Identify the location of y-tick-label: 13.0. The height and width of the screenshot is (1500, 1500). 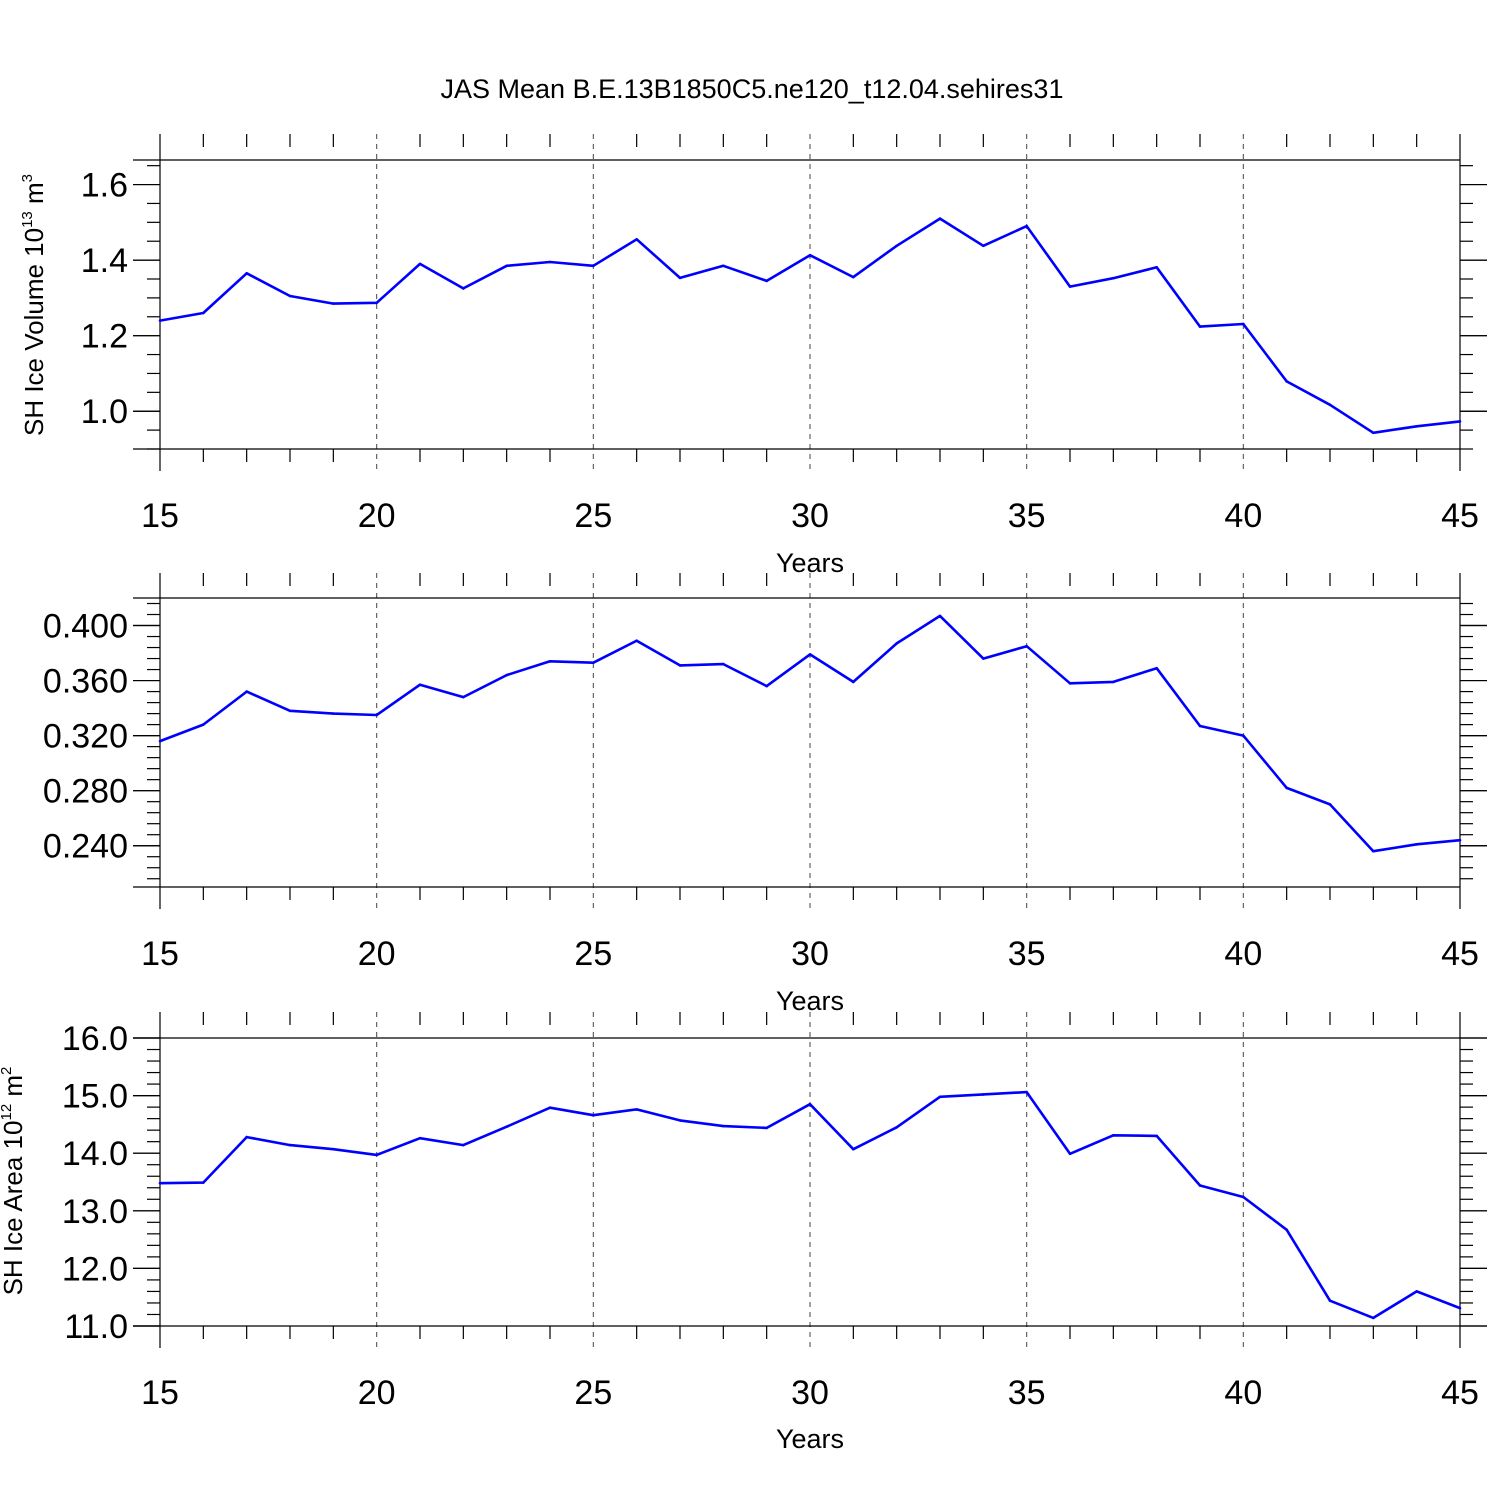
(95, 1212).